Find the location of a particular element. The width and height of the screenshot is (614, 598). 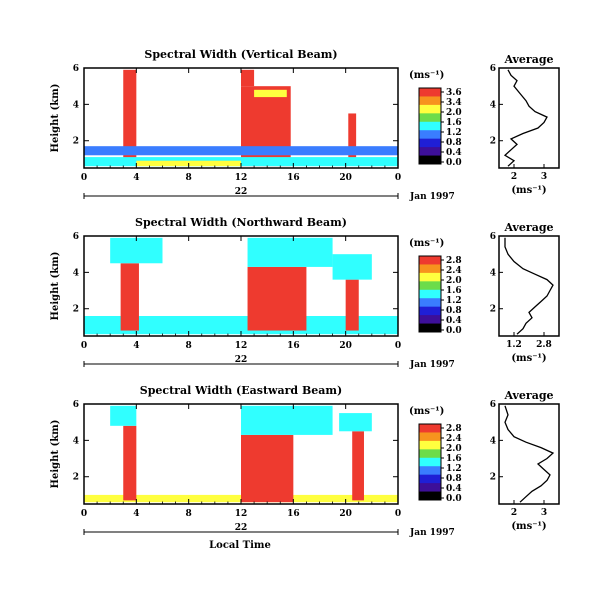

colorbar-tick-label: 2.4 is located at coordinates (454, 439).